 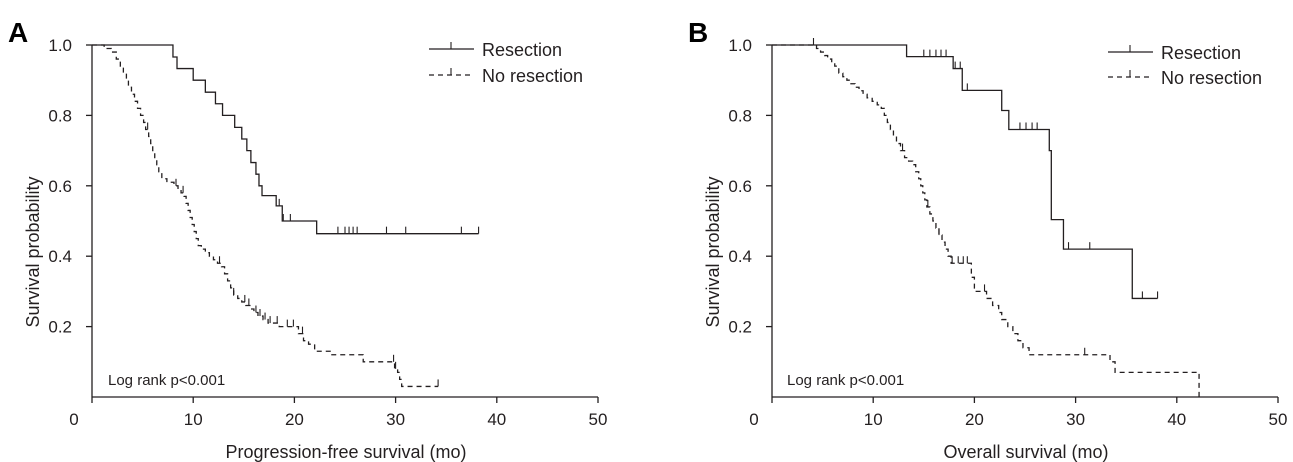 I want to click on panel-a-legend-no-resection: No resection, so click(x=532, y=76).